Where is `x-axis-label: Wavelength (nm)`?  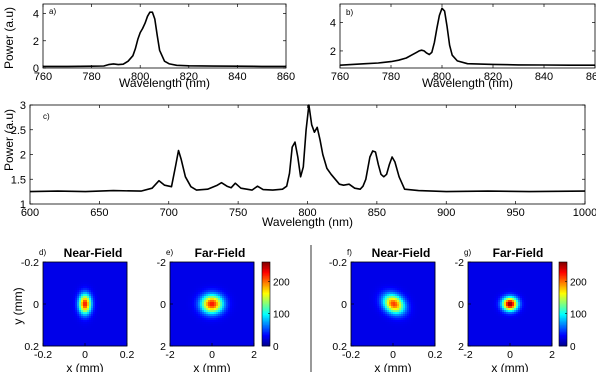 x-axis-label: Wavelength (nm) is located at coordinates (164, 83).